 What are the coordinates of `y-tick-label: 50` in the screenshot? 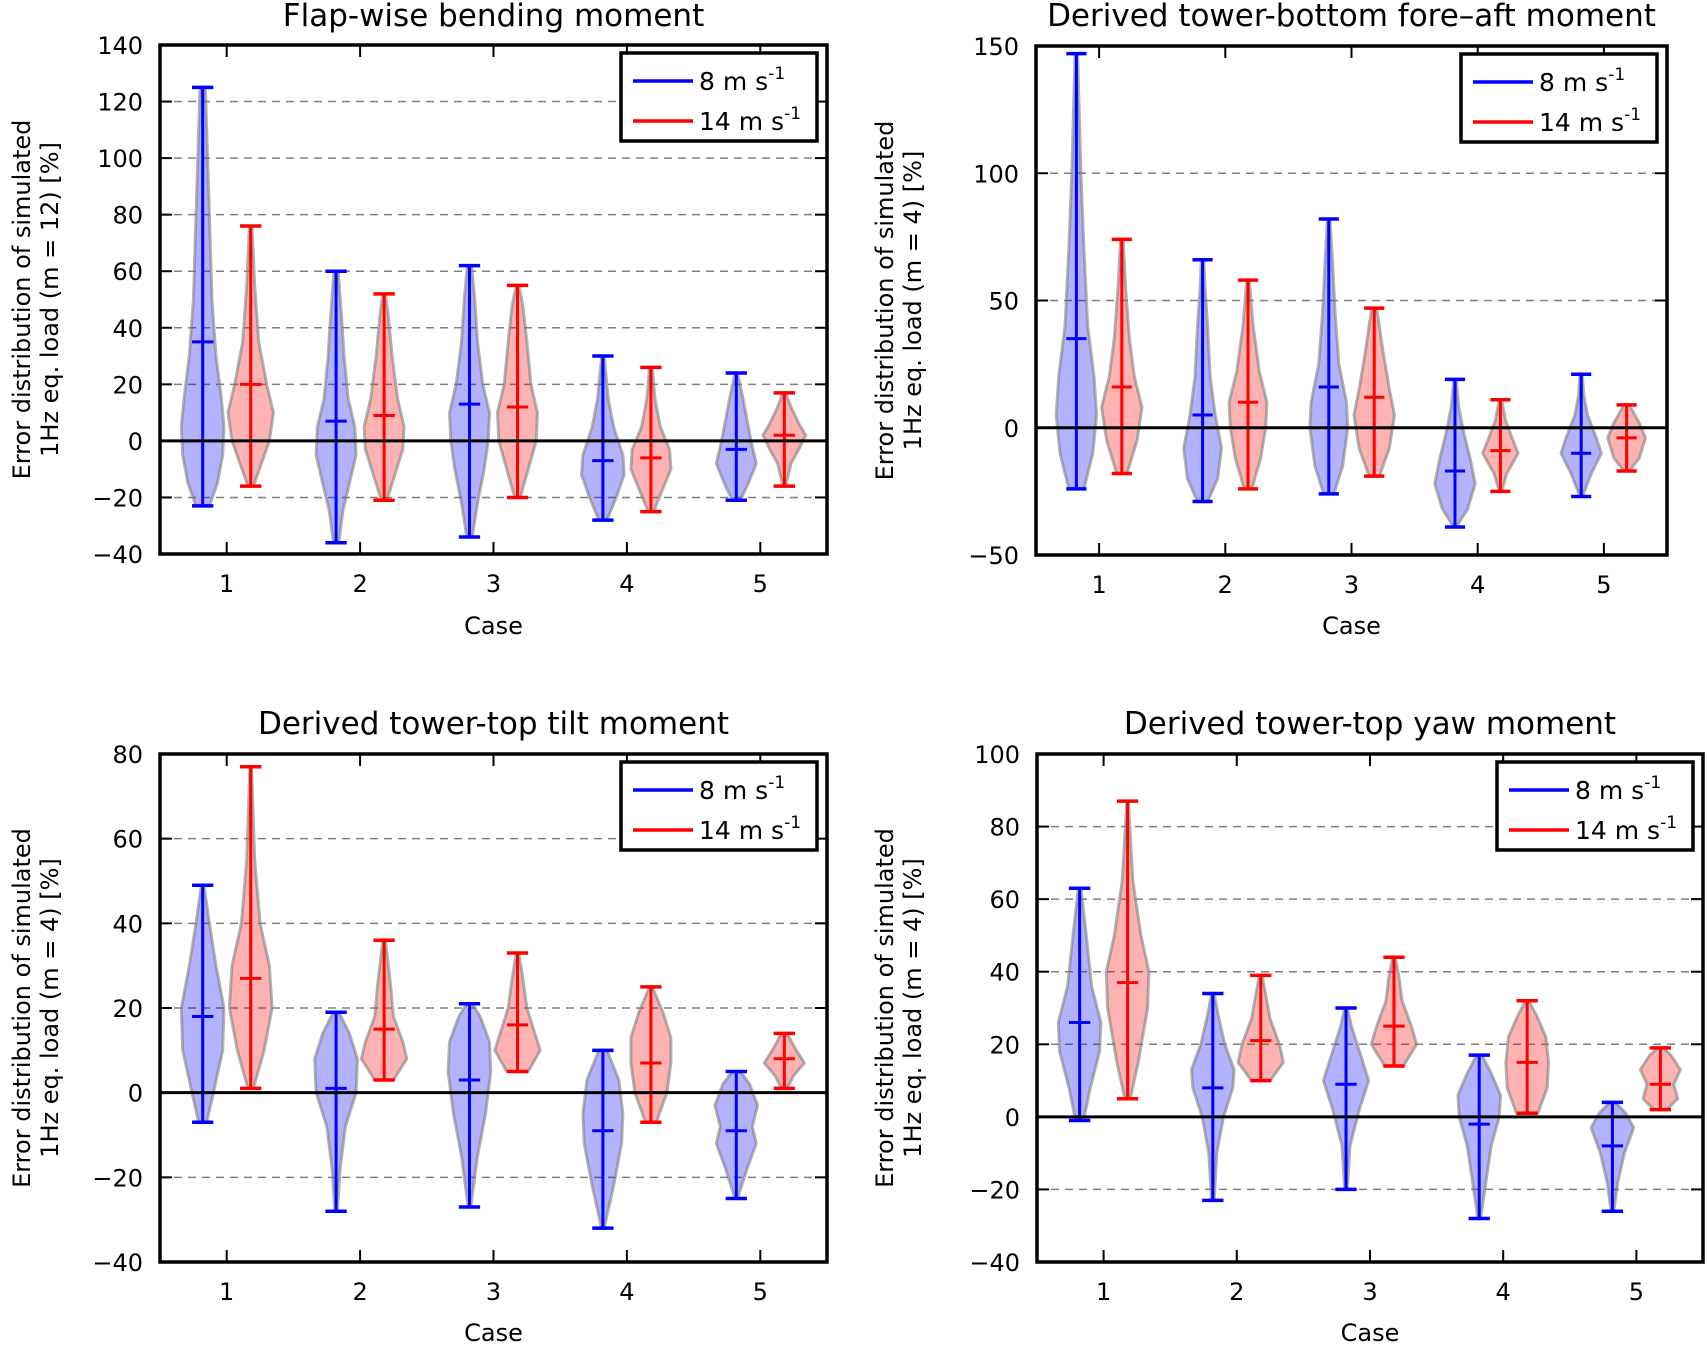 It's located at (1003, 302).